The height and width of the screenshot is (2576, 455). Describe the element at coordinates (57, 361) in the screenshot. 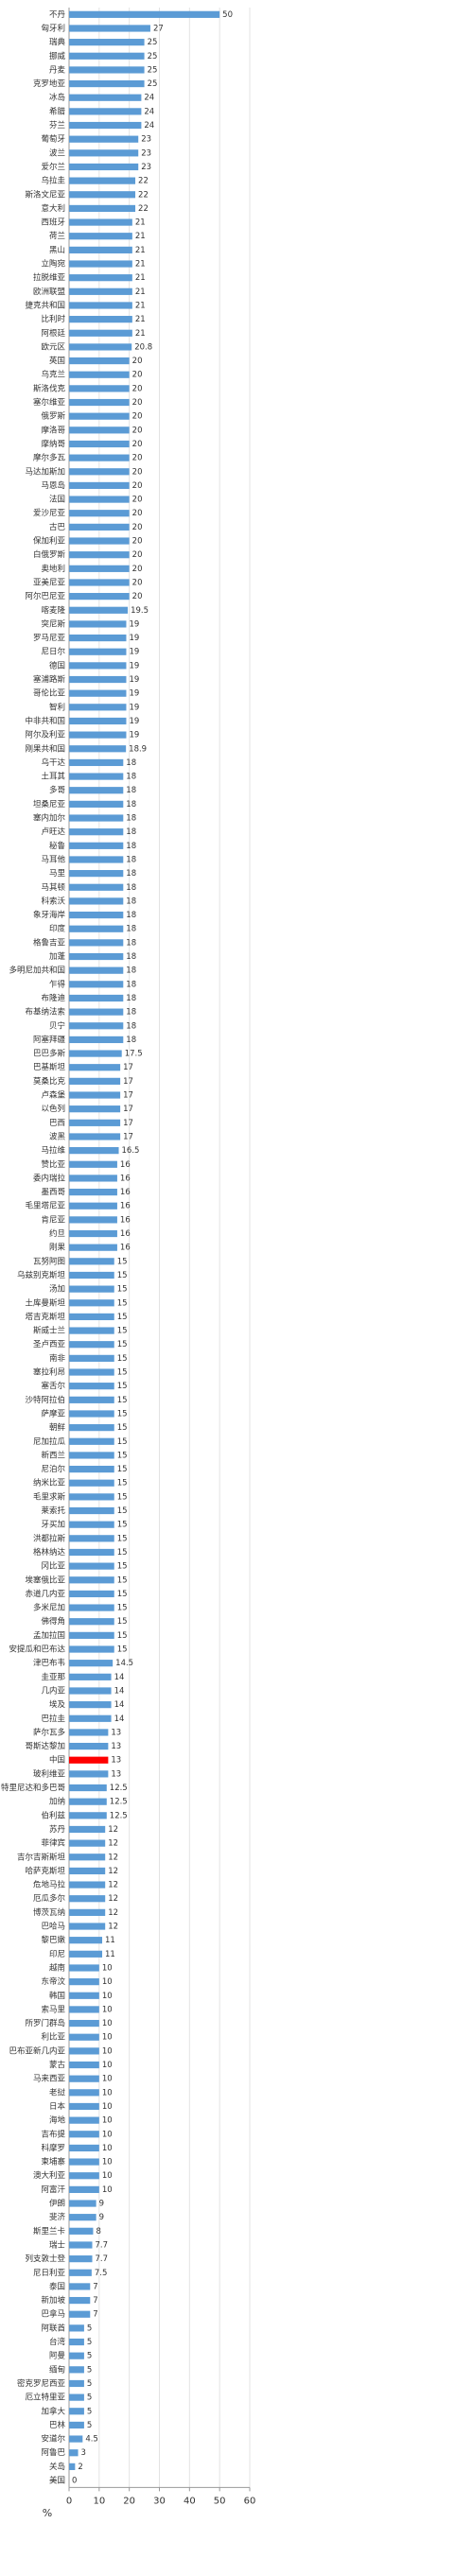

I see `y-tick-label: 英国` at that location.